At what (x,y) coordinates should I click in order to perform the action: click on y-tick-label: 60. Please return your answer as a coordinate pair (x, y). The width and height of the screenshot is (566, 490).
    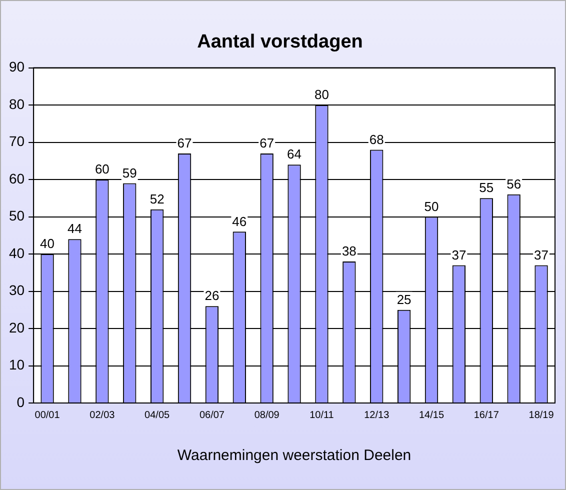
    Looking at the image, I should click on (16, 178).